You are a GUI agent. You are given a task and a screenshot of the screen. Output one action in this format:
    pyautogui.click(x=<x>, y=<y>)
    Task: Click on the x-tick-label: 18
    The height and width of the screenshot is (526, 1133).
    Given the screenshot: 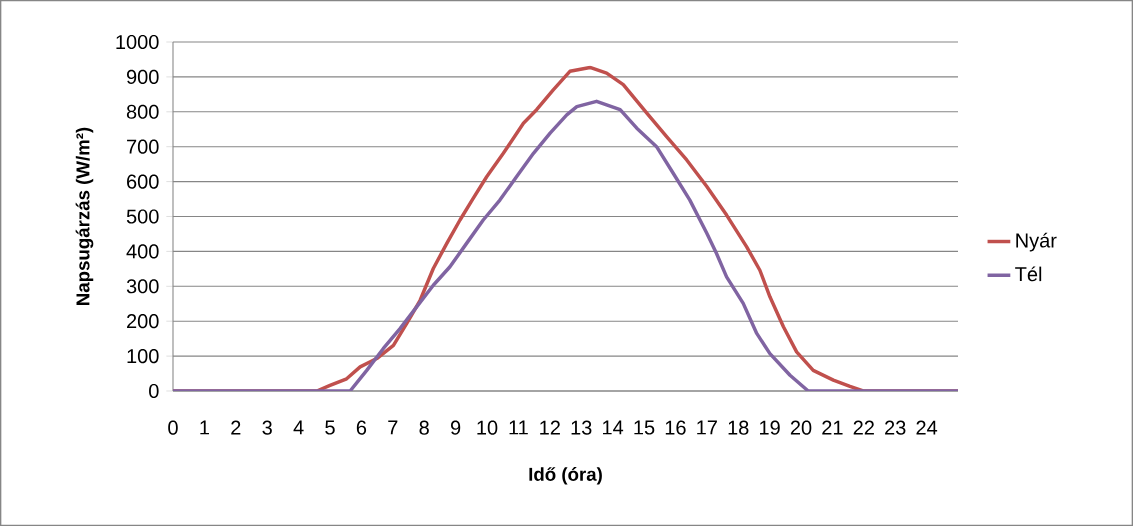 What is the action you would take?
    pyautogui.click(x=738, y=427)
    